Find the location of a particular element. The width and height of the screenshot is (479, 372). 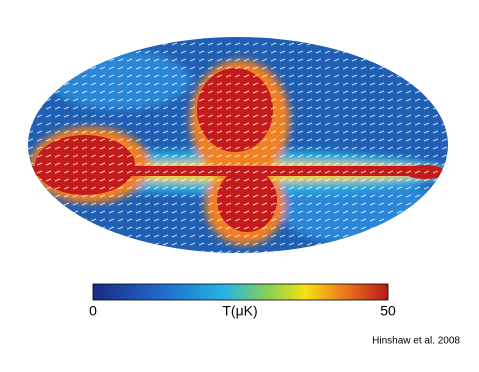

credit: Hinshaw et al. 2008 is located at coordinates (416, 341).